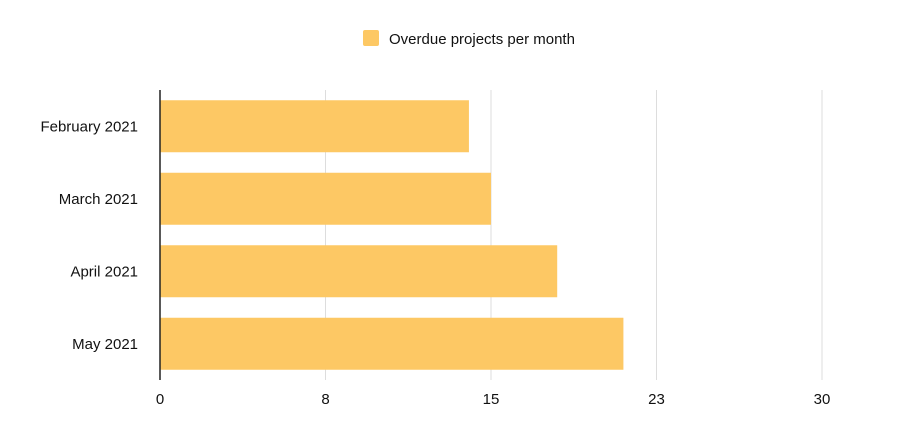  I want to click on category-label-2: March 2021, so click(98, 199).